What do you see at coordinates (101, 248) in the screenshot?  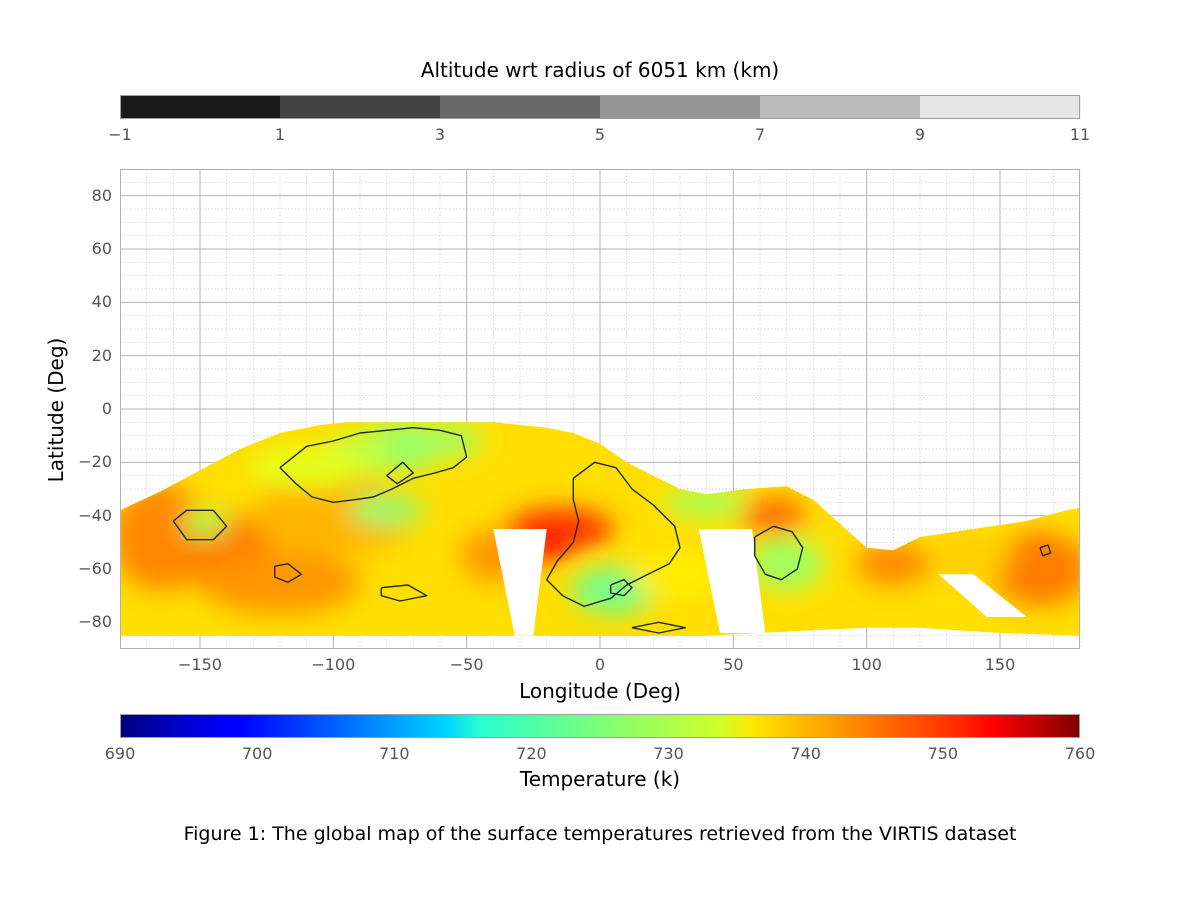 I see `y-tick-label: 60` at bounding box center [101, 248].